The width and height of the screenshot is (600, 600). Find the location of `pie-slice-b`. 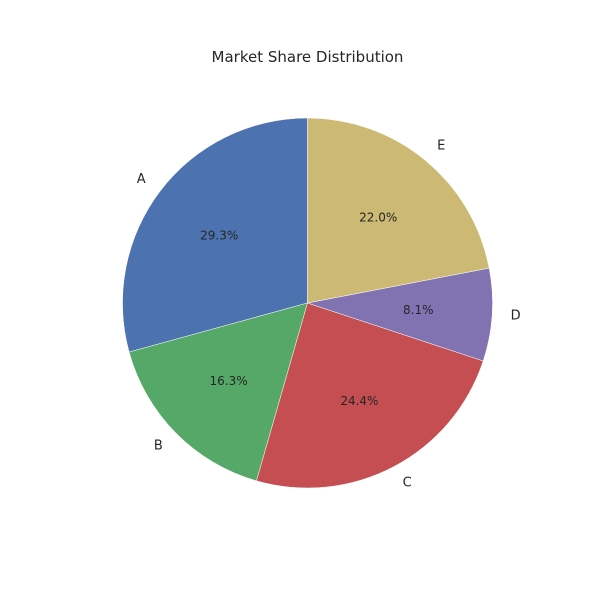

pie-slice-b is located at coordinates (218, 392).